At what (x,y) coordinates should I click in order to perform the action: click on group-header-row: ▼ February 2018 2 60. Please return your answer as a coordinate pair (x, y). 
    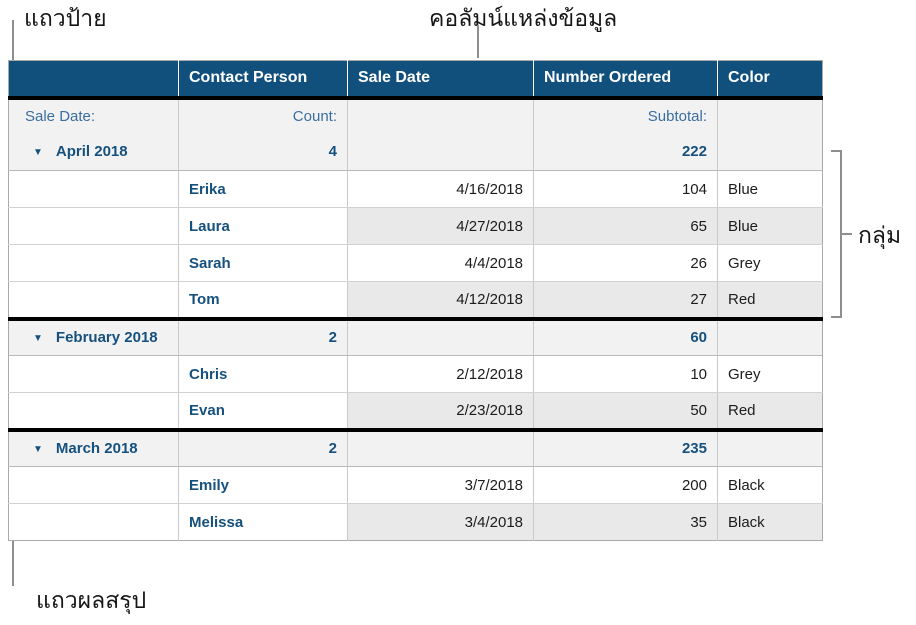
    Looking at the image, I should click on (415, 337).